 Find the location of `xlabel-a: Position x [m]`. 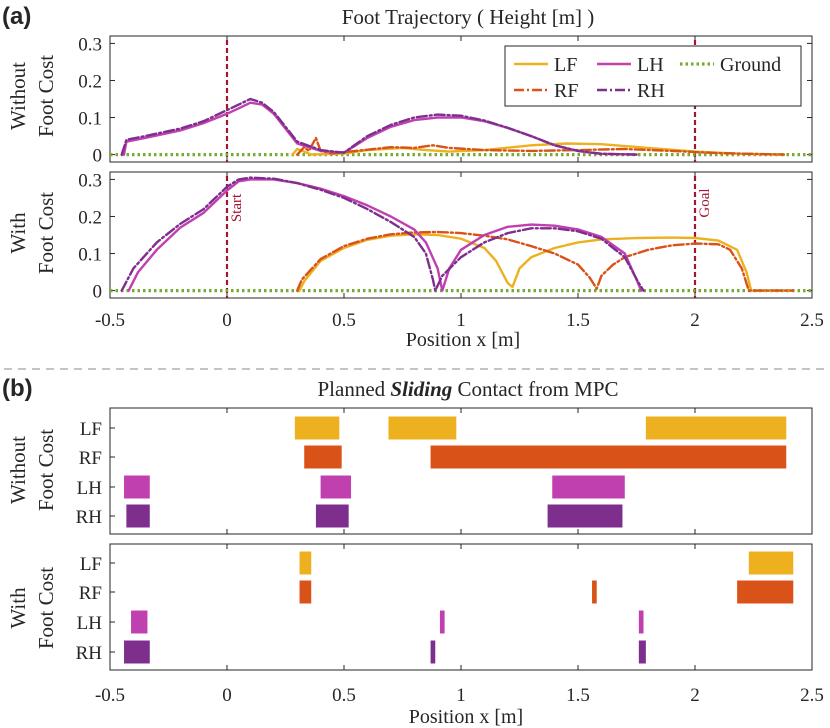

xlabel-a: Position x [m] is located at coordinates (463, 340).